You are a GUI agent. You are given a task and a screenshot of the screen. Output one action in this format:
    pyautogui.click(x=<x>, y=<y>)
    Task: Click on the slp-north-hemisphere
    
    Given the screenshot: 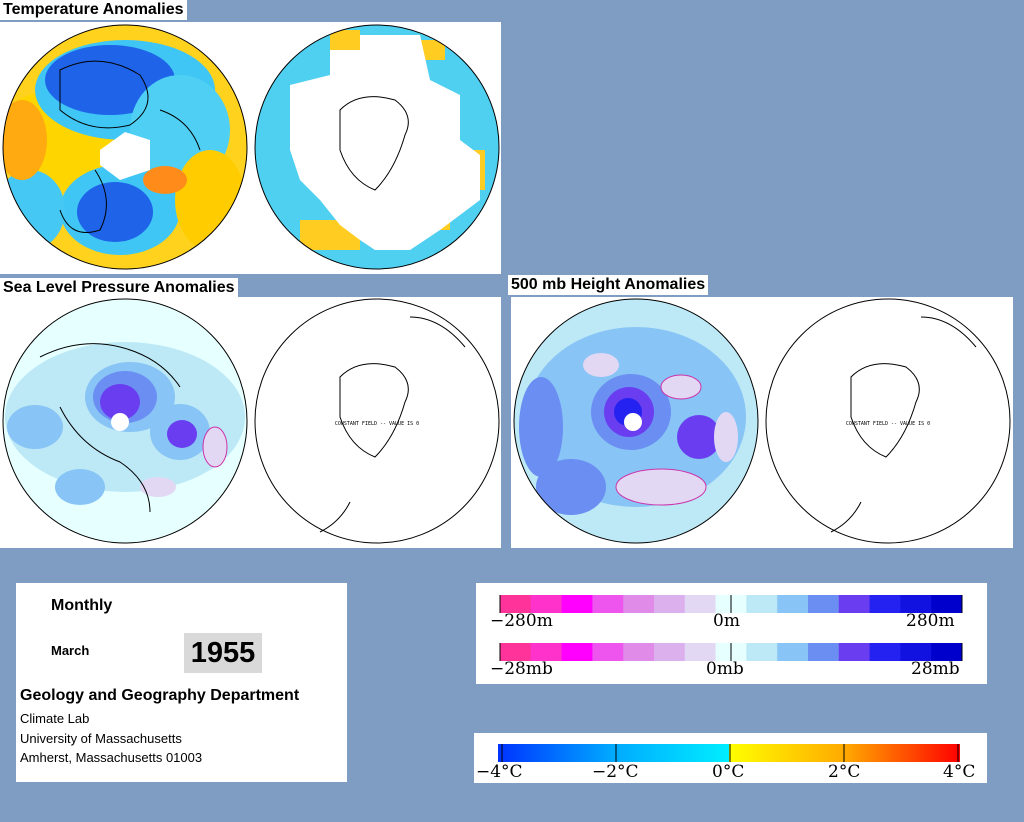 What is the action you would take?
    pyautogui.click(x=125, y=421)
    